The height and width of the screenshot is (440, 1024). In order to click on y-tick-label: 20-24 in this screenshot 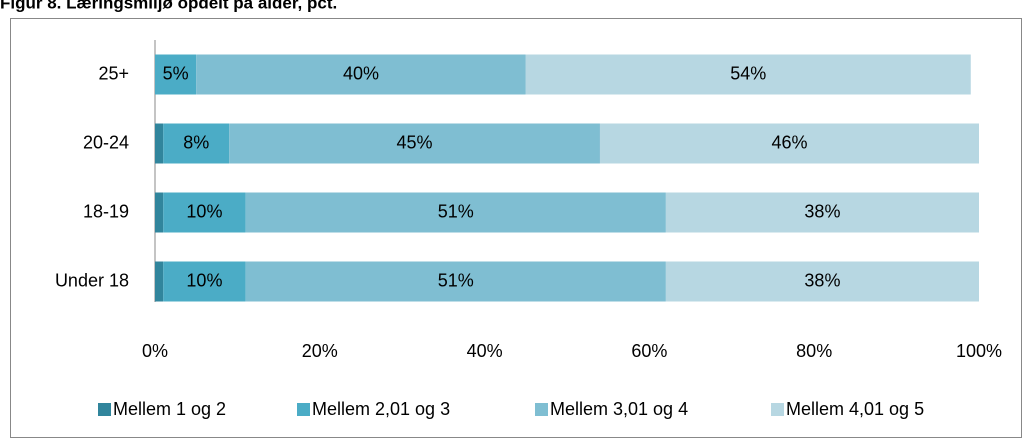, I will do `click(106, 142)`.